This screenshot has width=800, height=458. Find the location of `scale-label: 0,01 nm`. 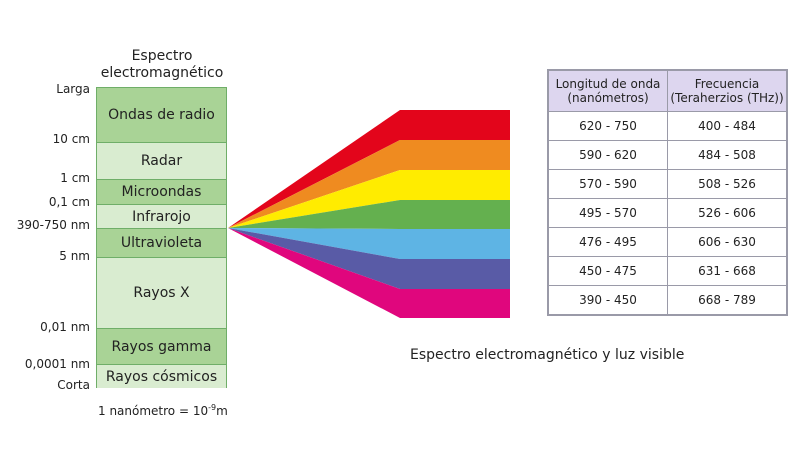

scale-label: 0,01 nm is located at coordinates (65, 327).